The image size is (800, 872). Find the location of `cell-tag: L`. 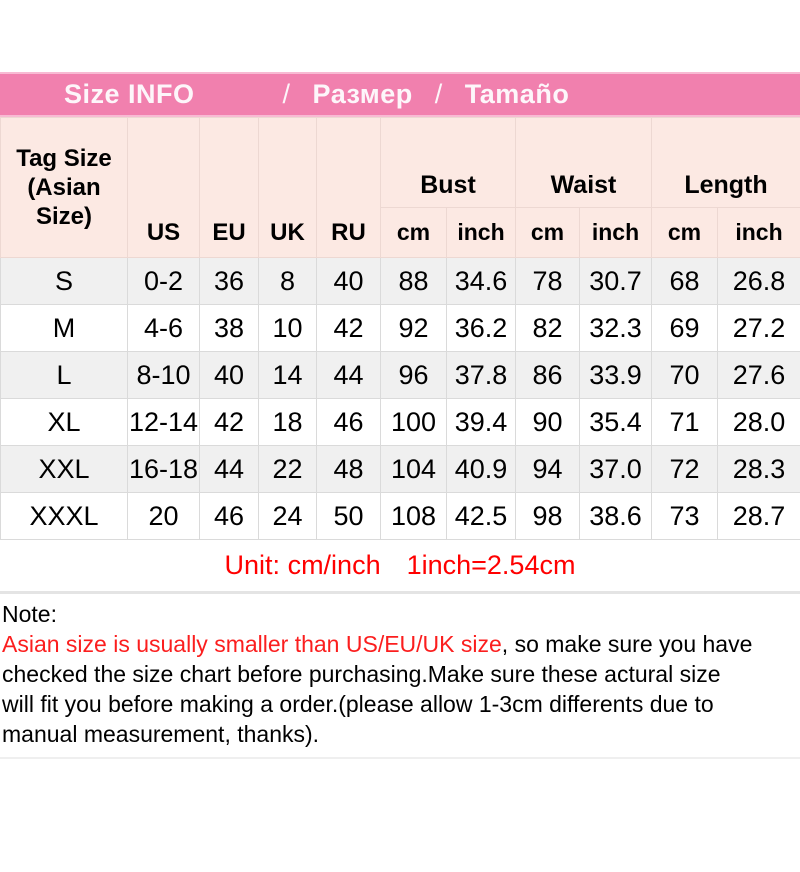

cell-tag: L is located at coordinates (64, 375).